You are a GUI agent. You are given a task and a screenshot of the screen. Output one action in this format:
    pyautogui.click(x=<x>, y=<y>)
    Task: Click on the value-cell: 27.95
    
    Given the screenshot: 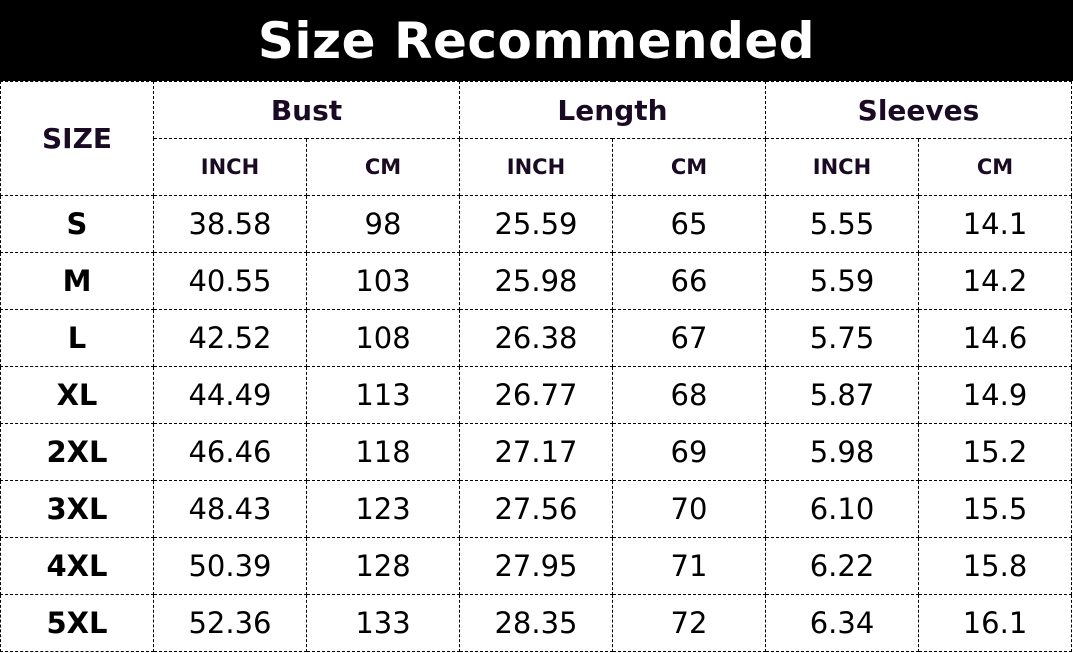 What is the action you would take?
    pyautogui.click(x=536, y=566)
    